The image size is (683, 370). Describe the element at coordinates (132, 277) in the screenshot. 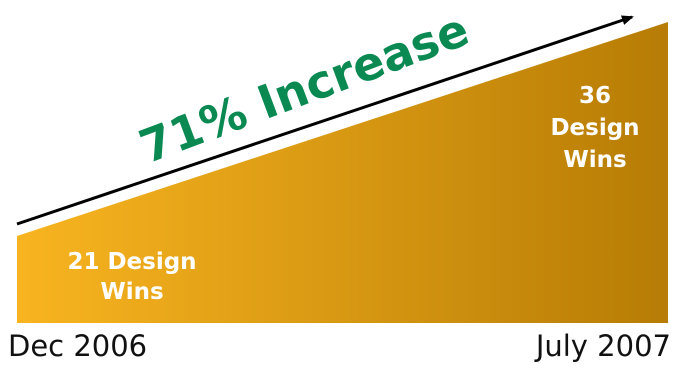

I see `start-value-label: 21 Design Wins` at that location.